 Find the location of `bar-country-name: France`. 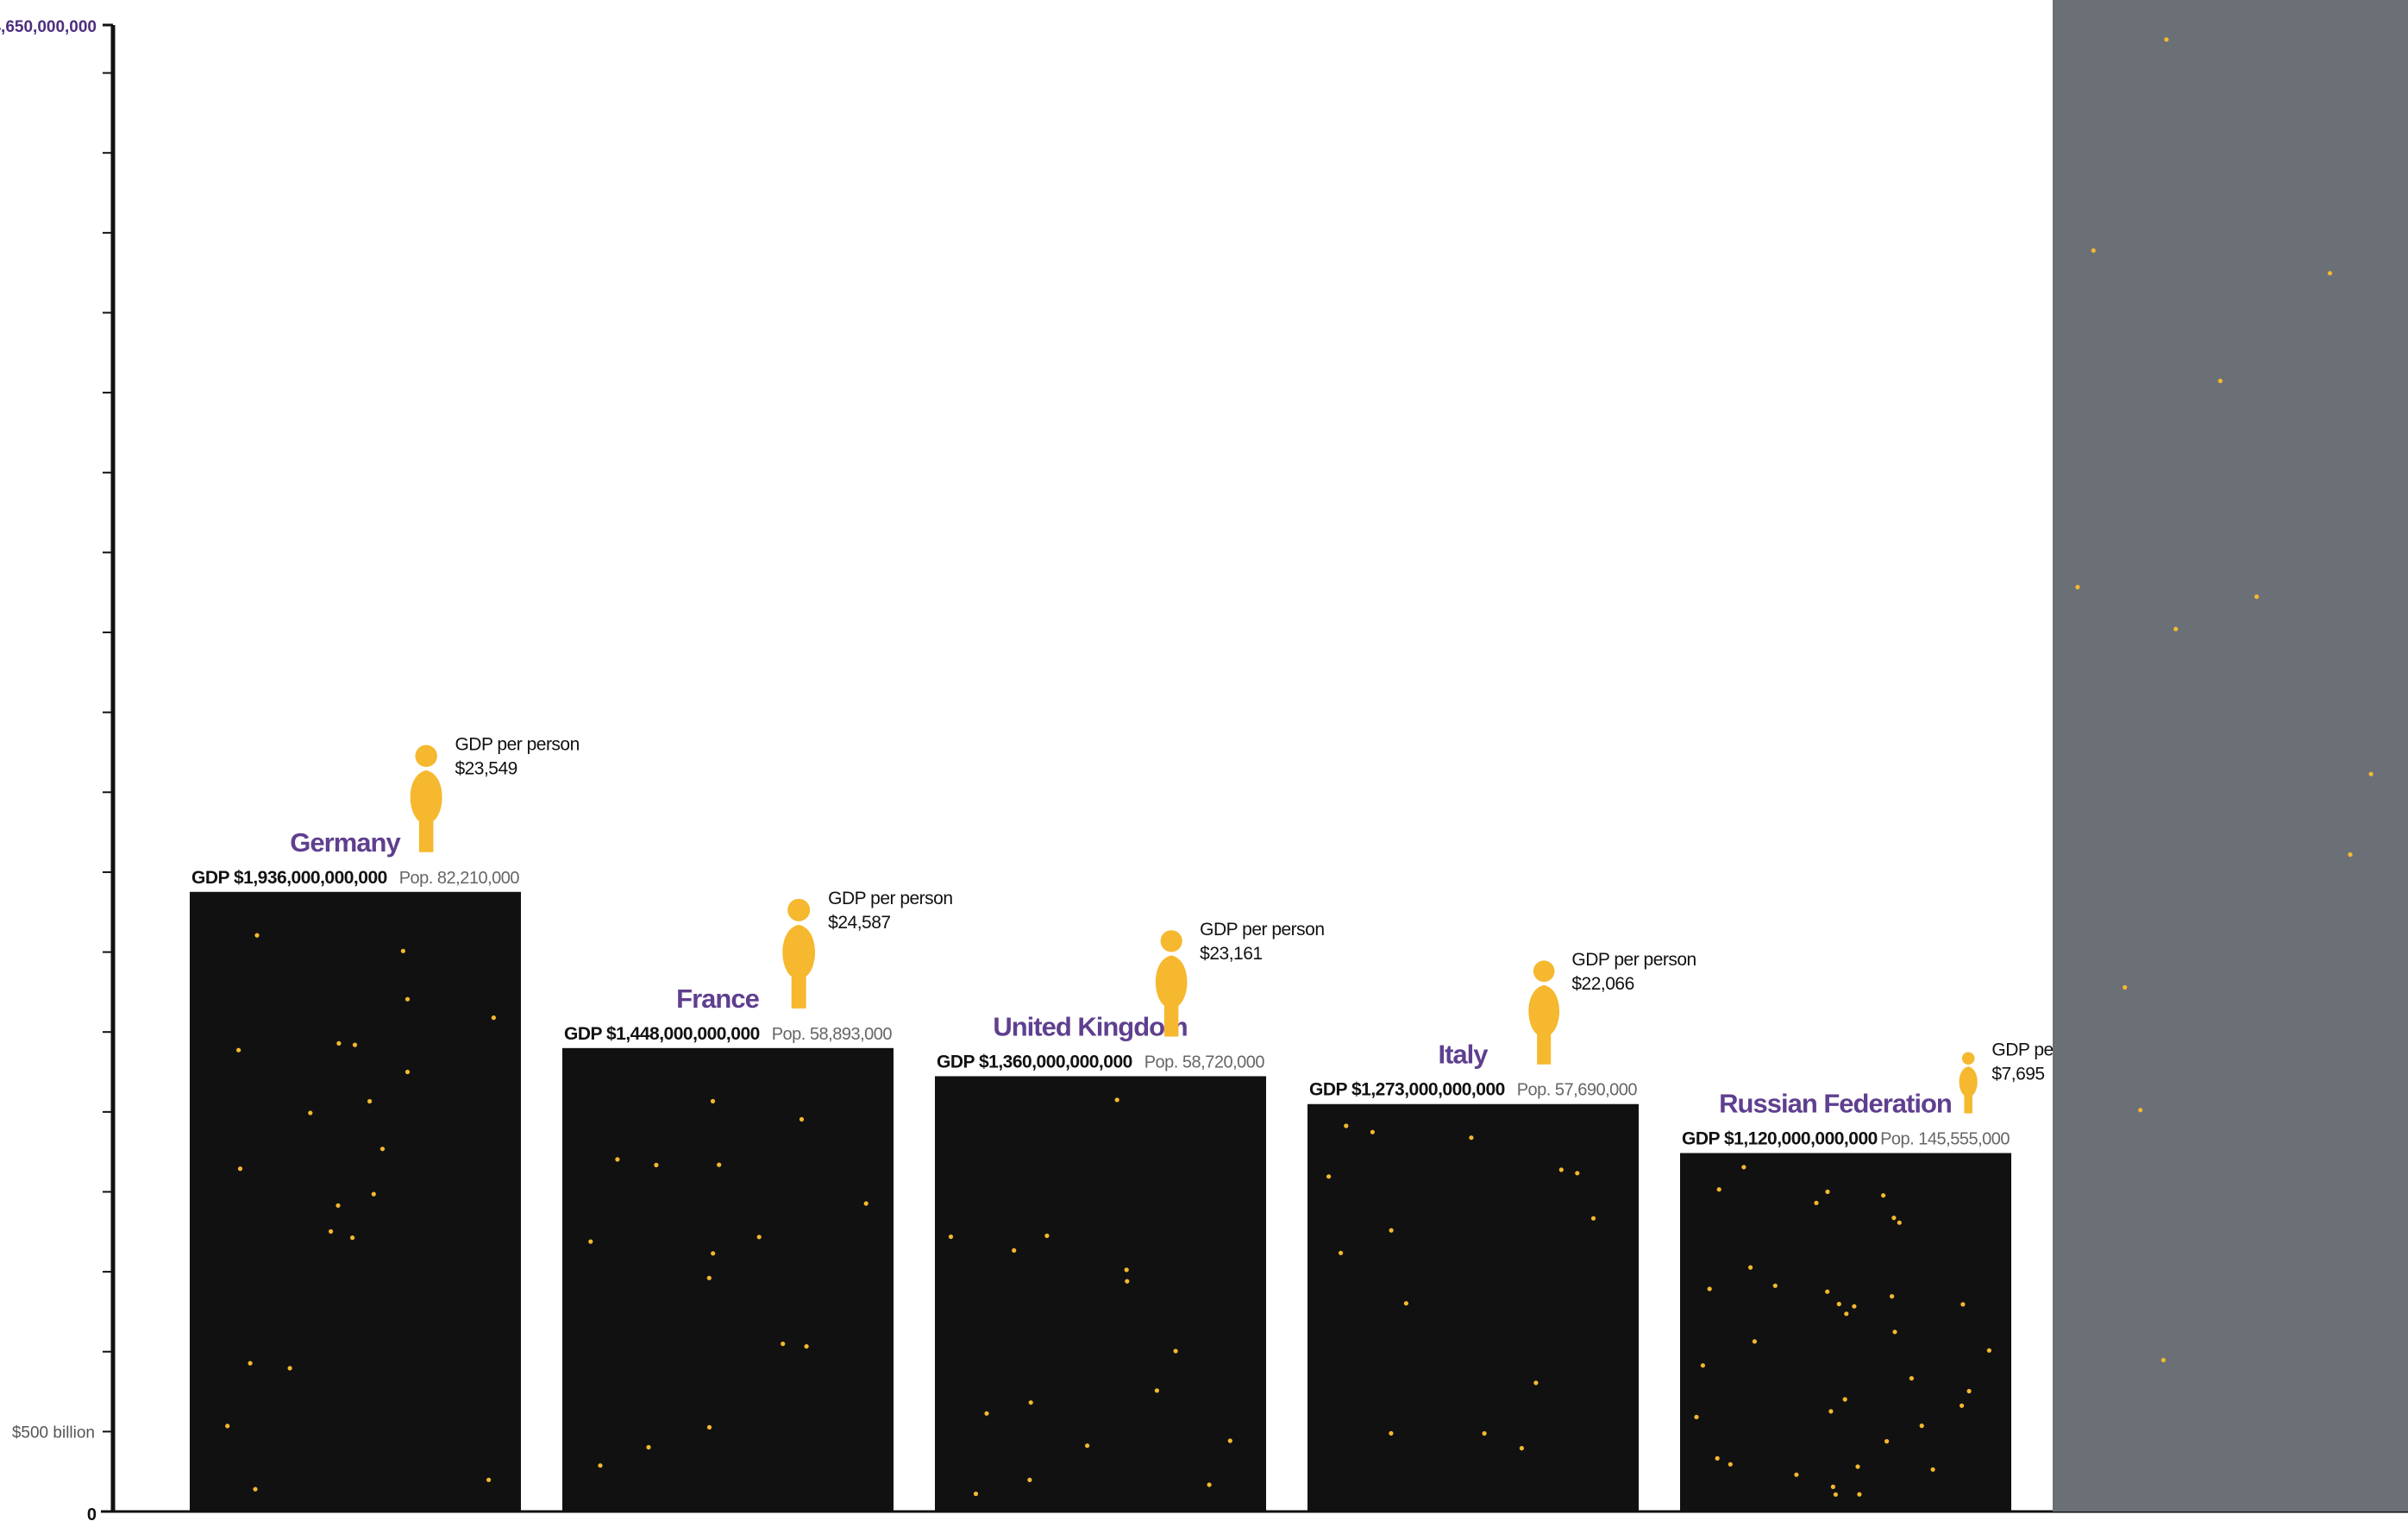

bar-country-name: France is located at coordinates (717, 999).